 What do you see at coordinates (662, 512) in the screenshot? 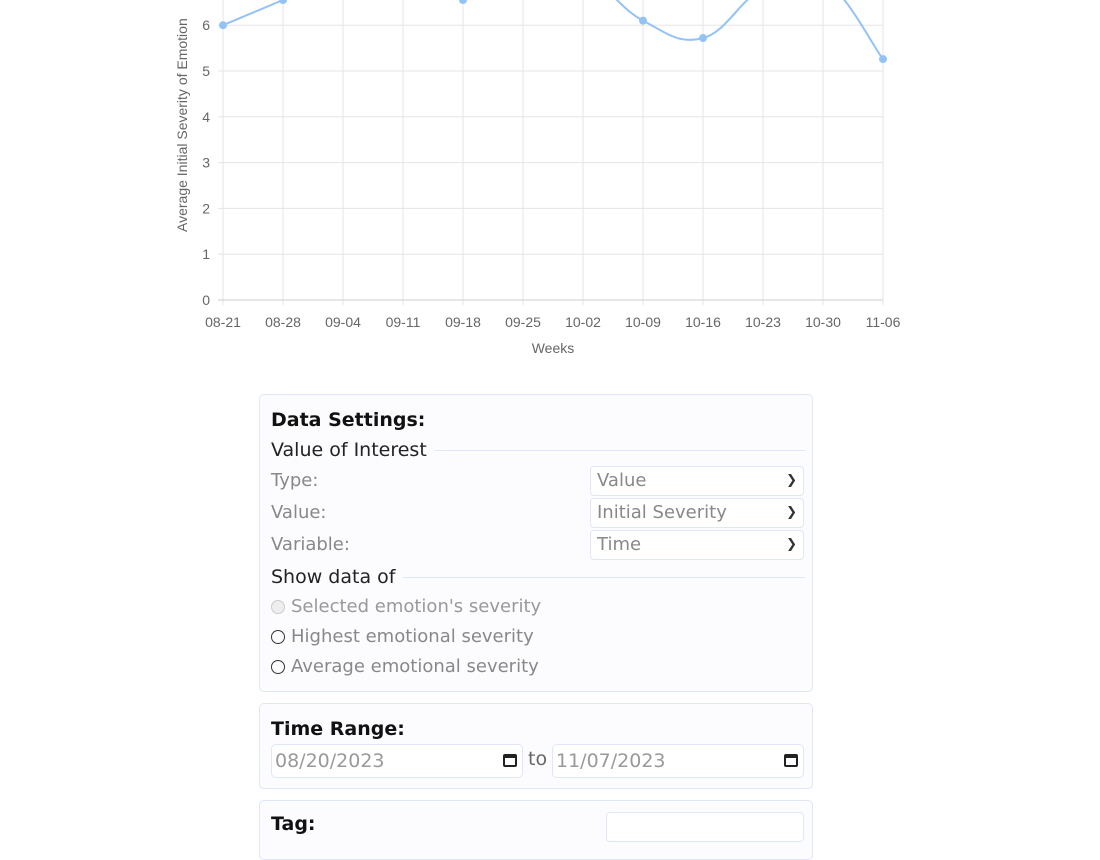
I see `value-value: Initial Severity` at bounding box center [662, 512].